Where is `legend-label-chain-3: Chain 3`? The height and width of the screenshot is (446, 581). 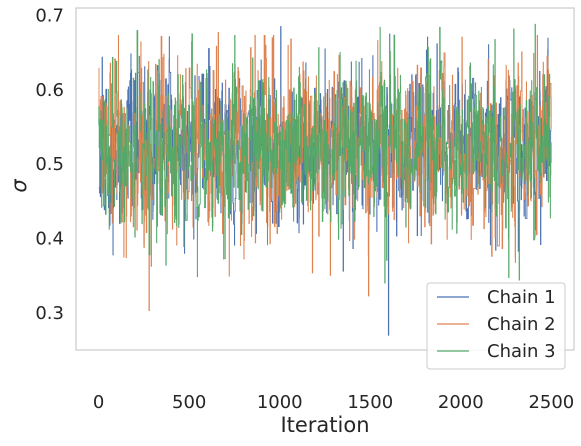
legend-label-chain-3: Chain 3 is located at coordinates (521, 351).